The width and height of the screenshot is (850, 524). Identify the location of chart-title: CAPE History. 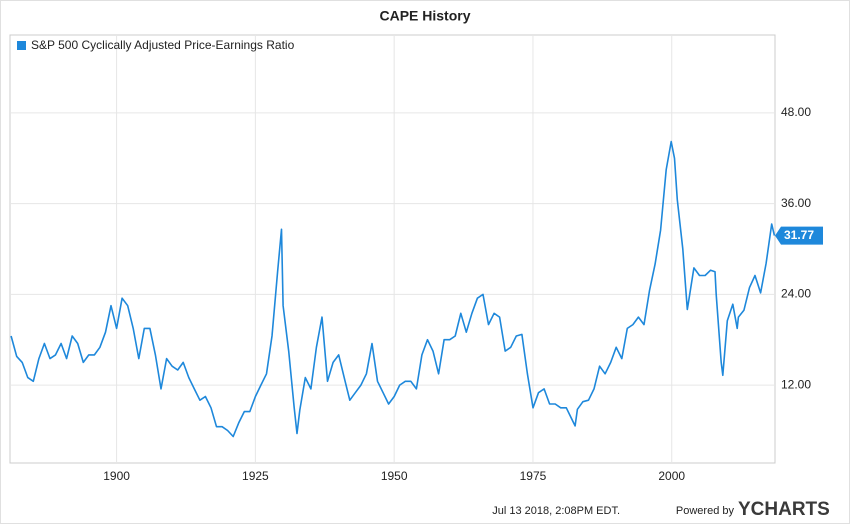
(424, 16).